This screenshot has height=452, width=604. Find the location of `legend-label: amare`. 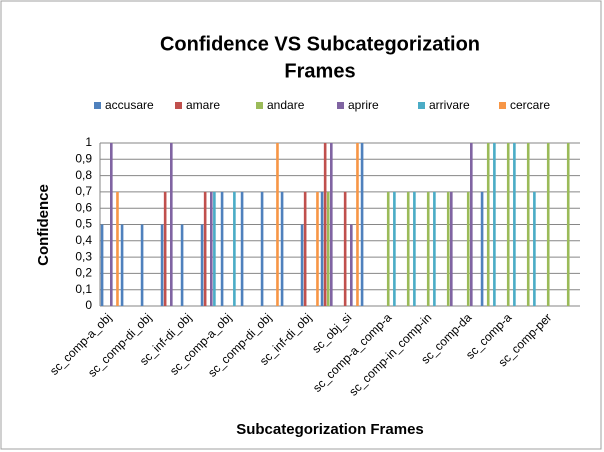

legend-label: amare is located at coordinates (203, 105).